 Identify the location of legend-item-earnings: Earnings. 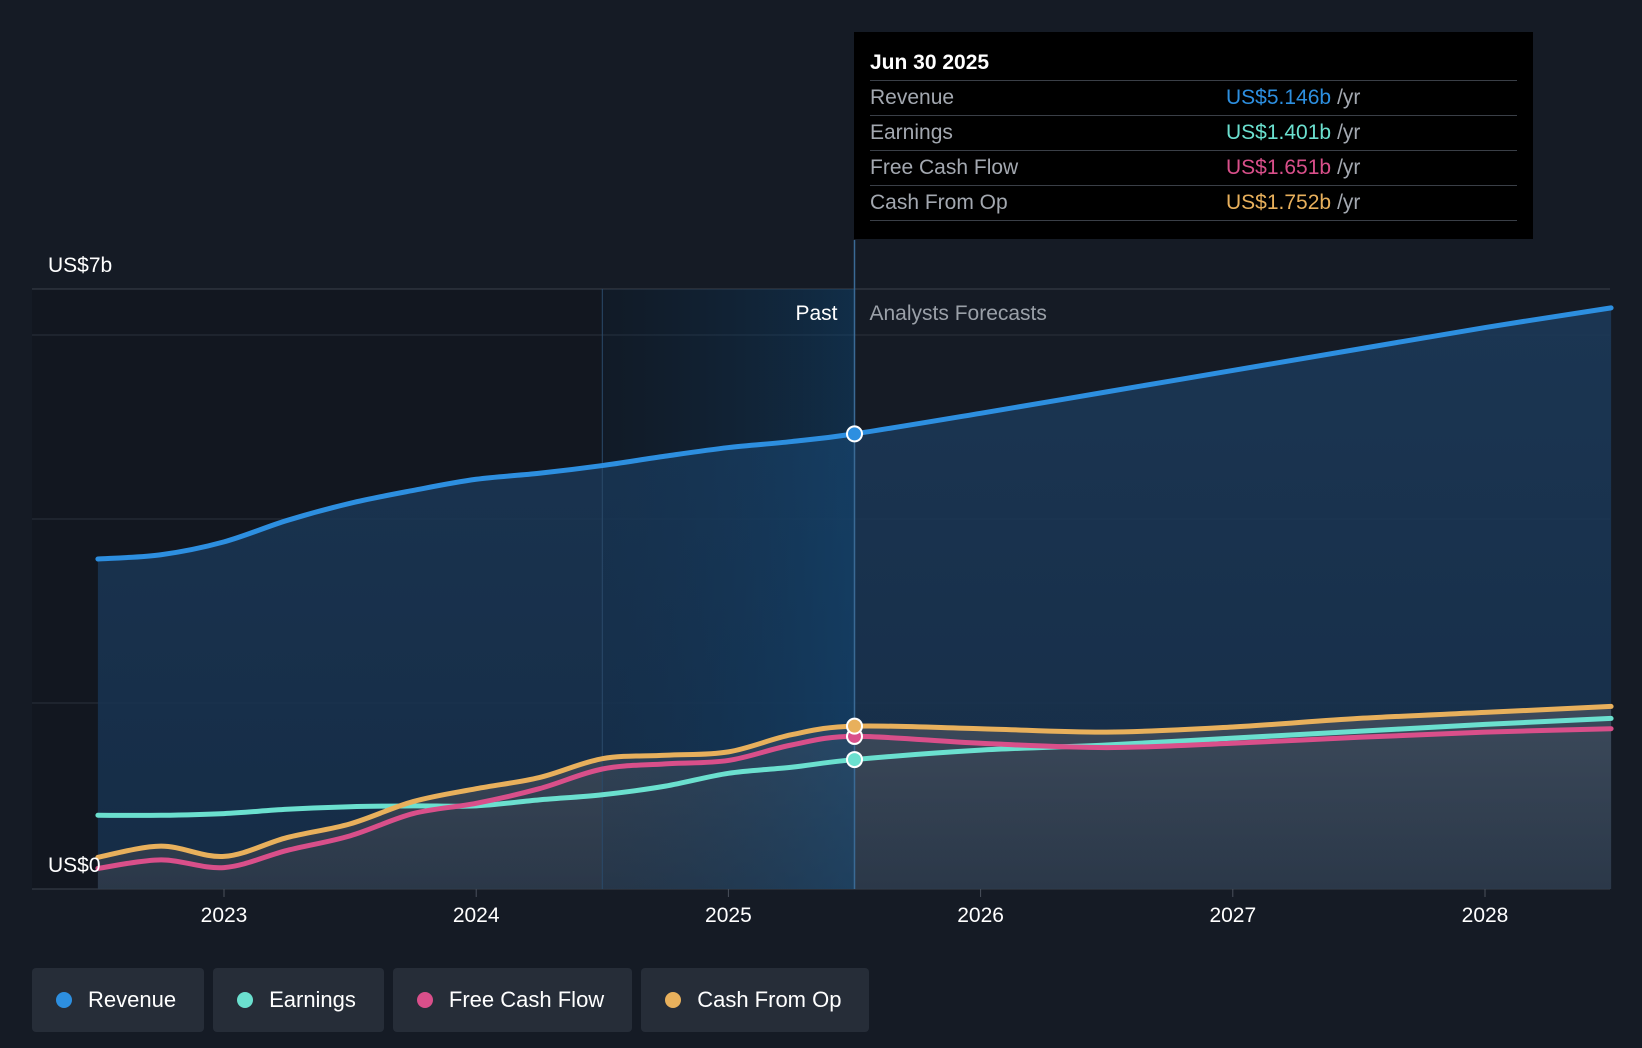
(298, 1000).